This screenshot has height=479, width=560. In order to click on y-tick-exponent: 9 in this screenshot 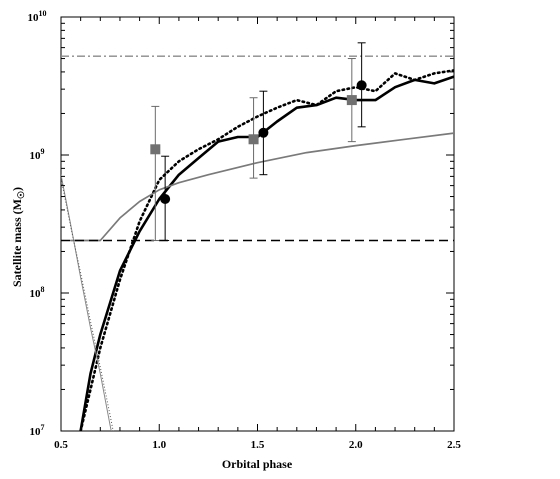, I will do `click(43, 151)`.